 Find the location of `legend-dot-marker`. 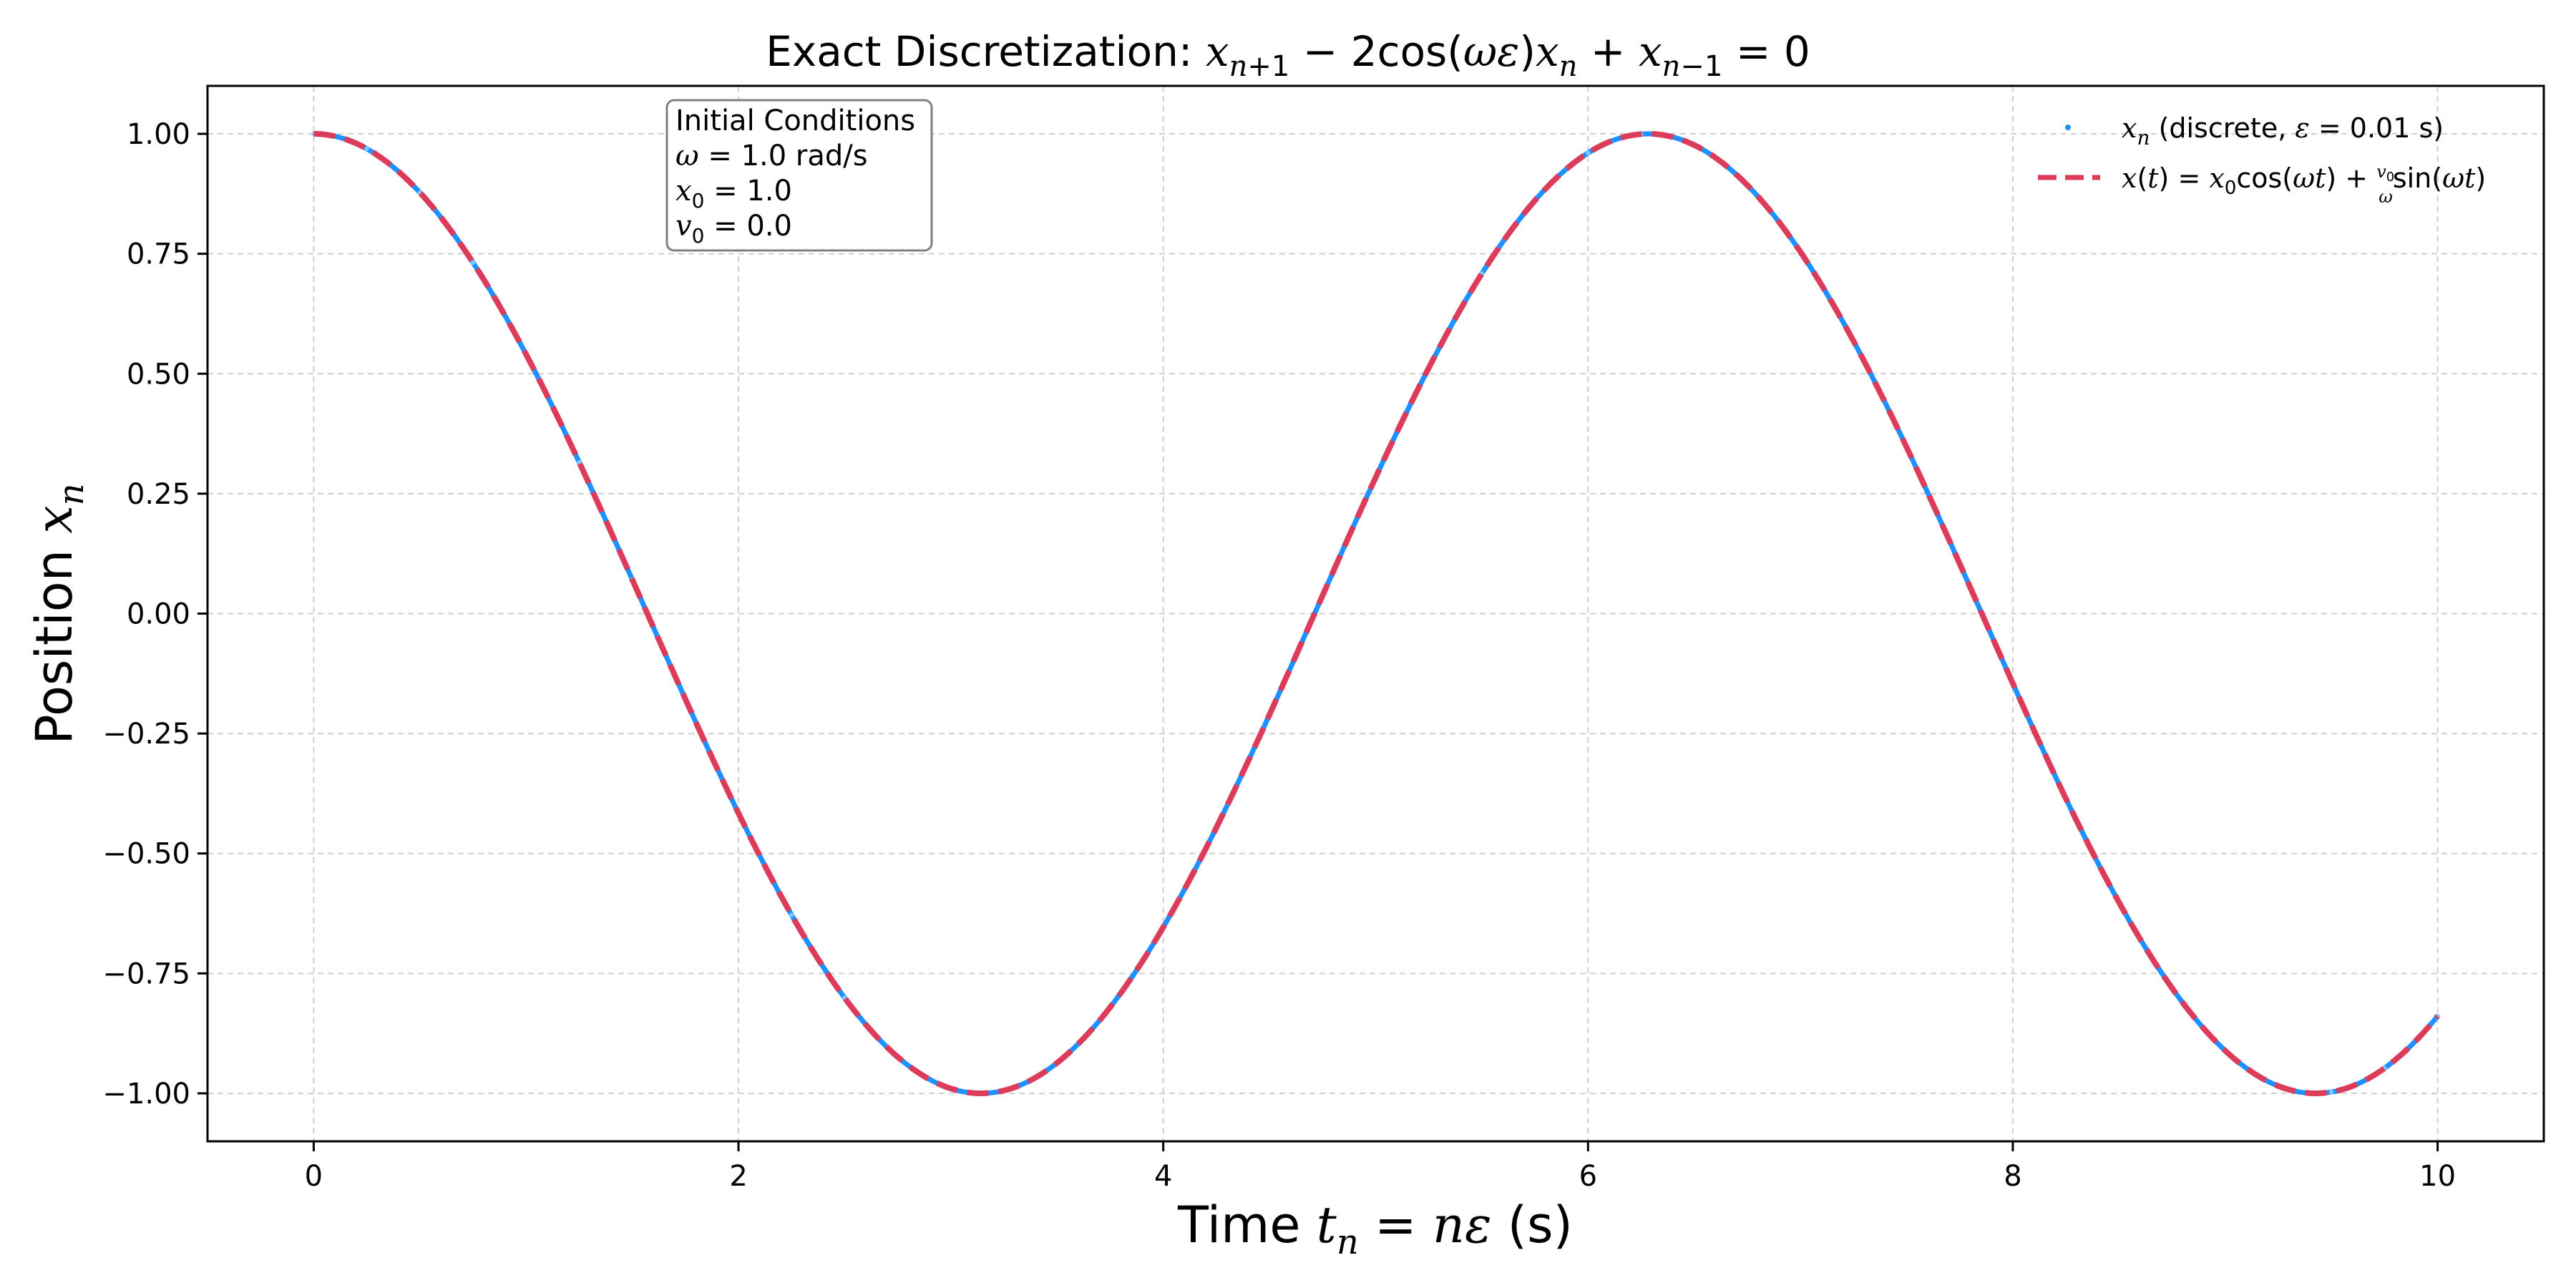

legend-dot-marker is located at coordinates (2068, 127).